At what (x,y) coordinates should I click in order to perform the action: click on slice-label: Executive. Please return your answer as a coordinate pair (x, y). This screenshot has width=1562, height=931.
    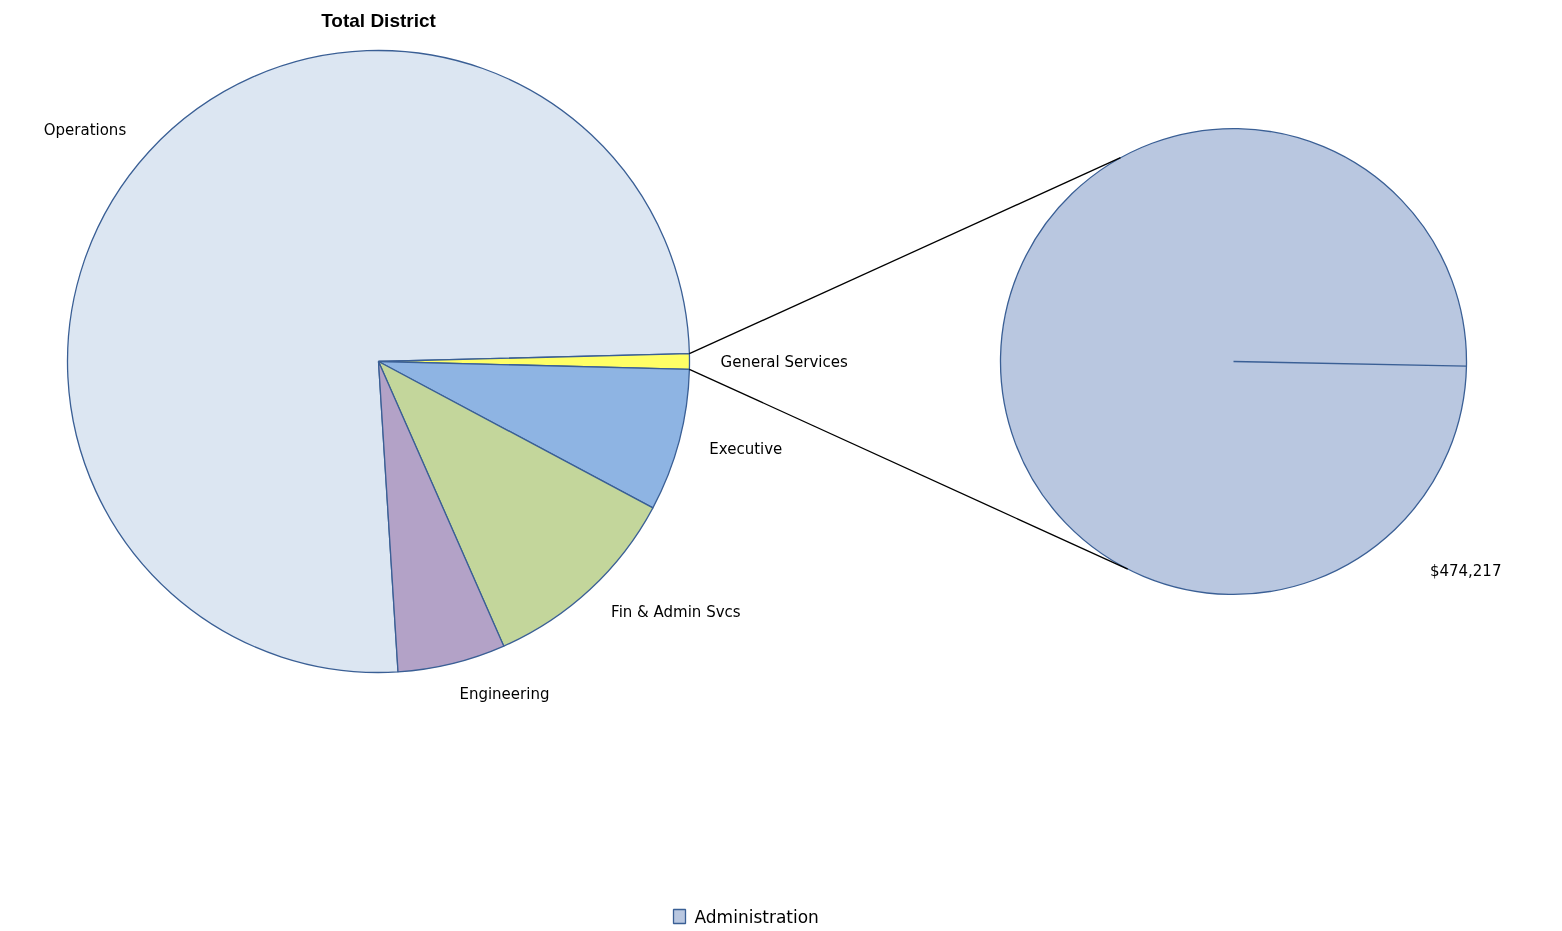
    Looking at the image, I should click on (746, 448).